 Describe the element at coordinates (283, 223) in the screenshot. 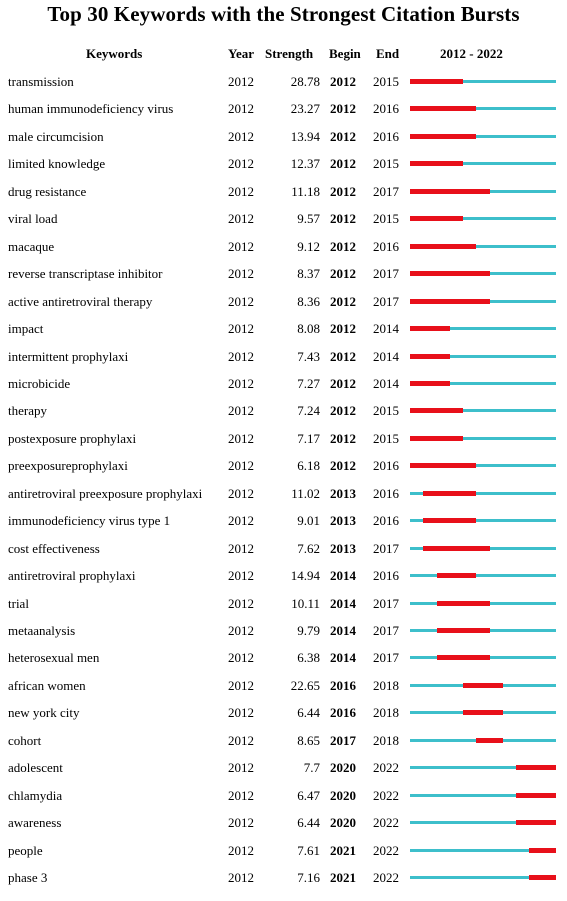

I see `table-row: viral load 2012 9.57 2012 2015` at that location.